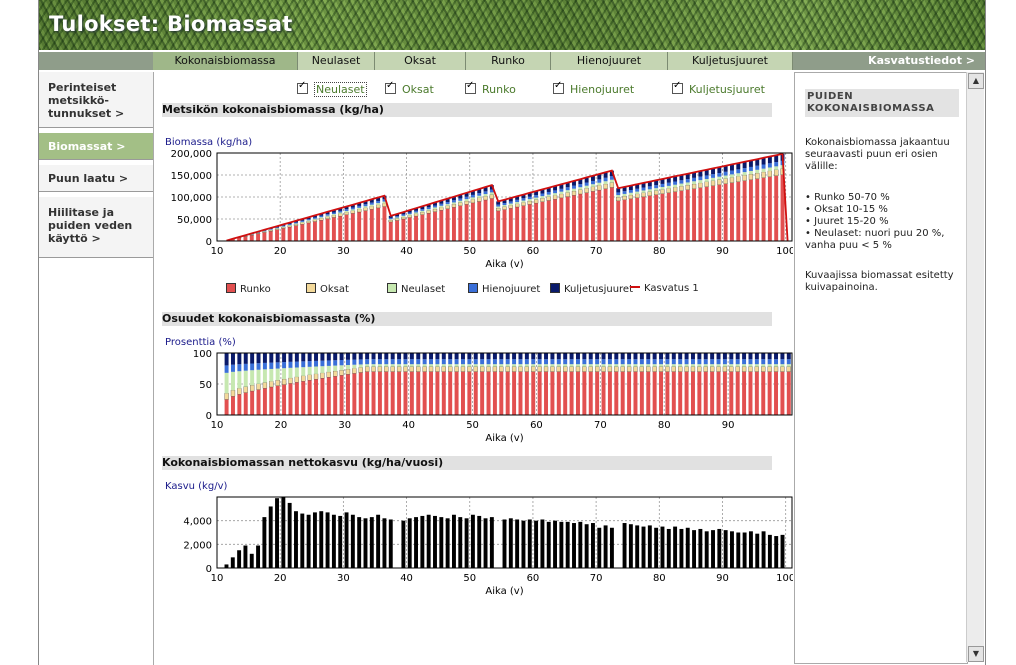 The height and width of the screenshot is (665, 1016). What do you see at coordinates (409, 88) in the screenshot?
I see `selector-oksat: Oksat` at bounding box center [409, 88].